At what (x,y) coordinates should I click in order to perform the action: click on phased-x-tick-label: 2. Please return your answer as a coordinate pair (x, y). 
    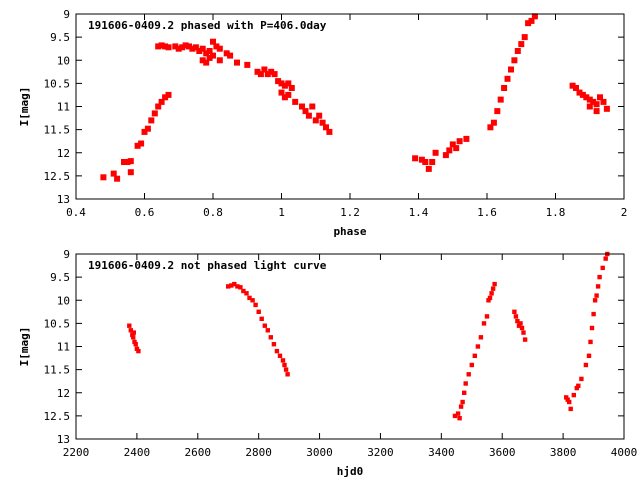
    Looking at the image, I should click on (624, 212).